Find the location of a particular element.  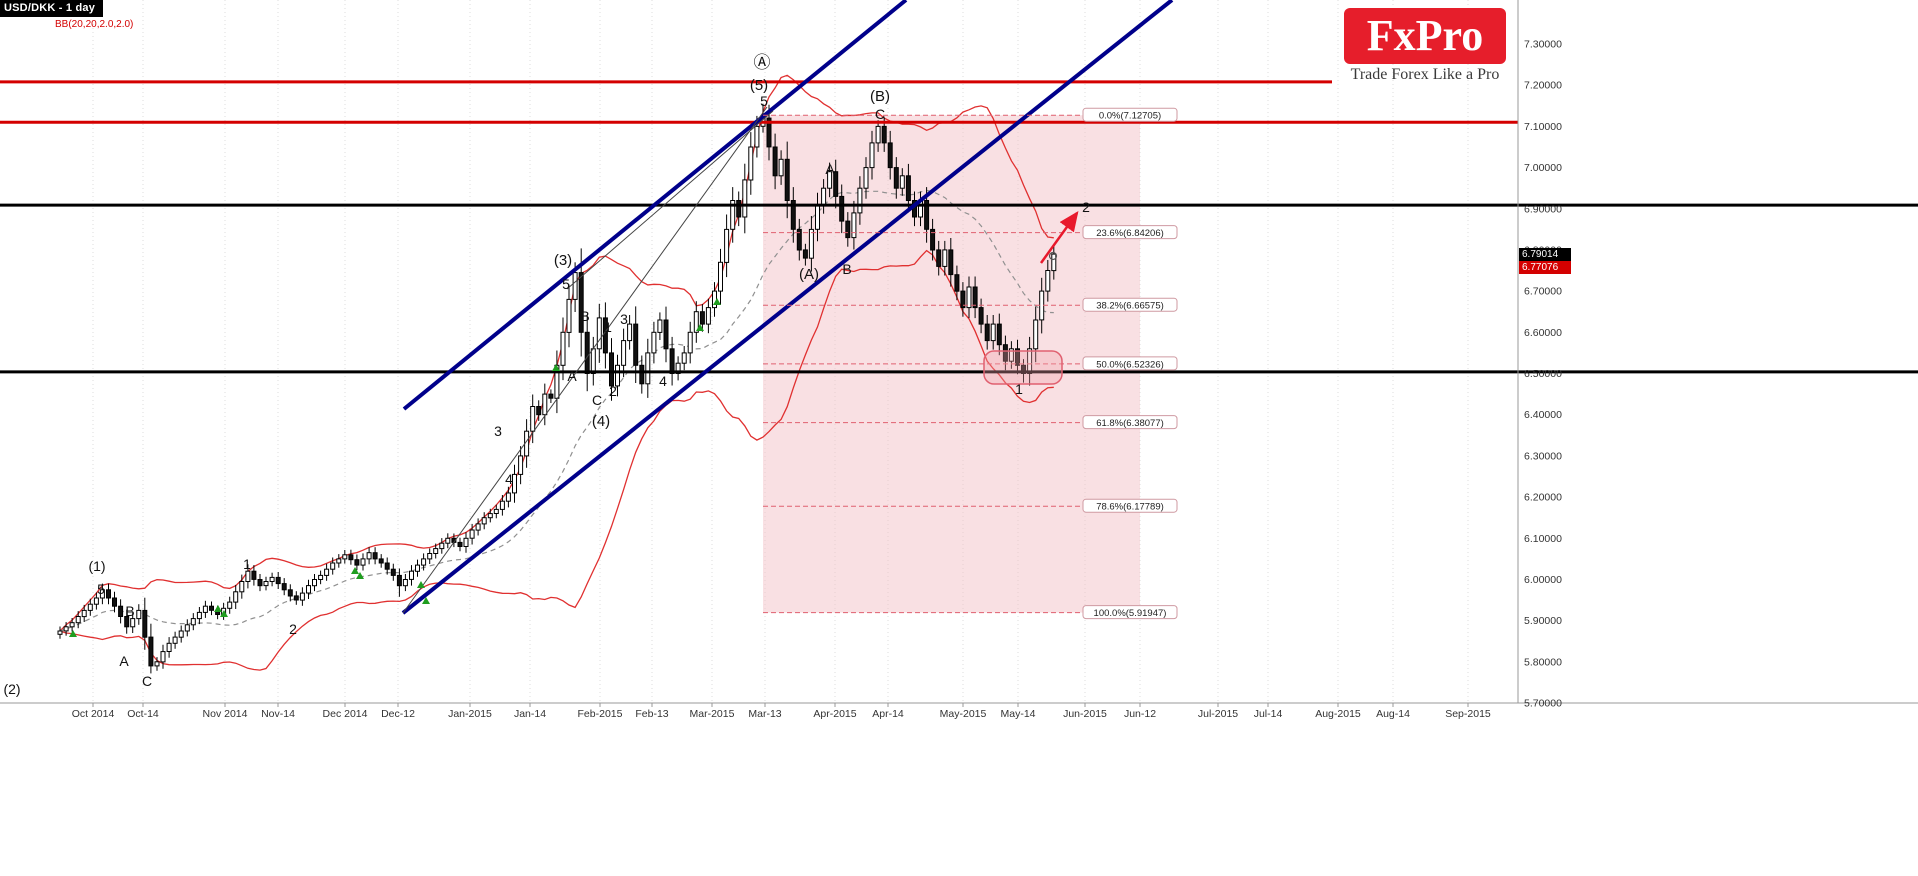

y-axis-label: 6.20000 is located at coordinates (1543, 498).